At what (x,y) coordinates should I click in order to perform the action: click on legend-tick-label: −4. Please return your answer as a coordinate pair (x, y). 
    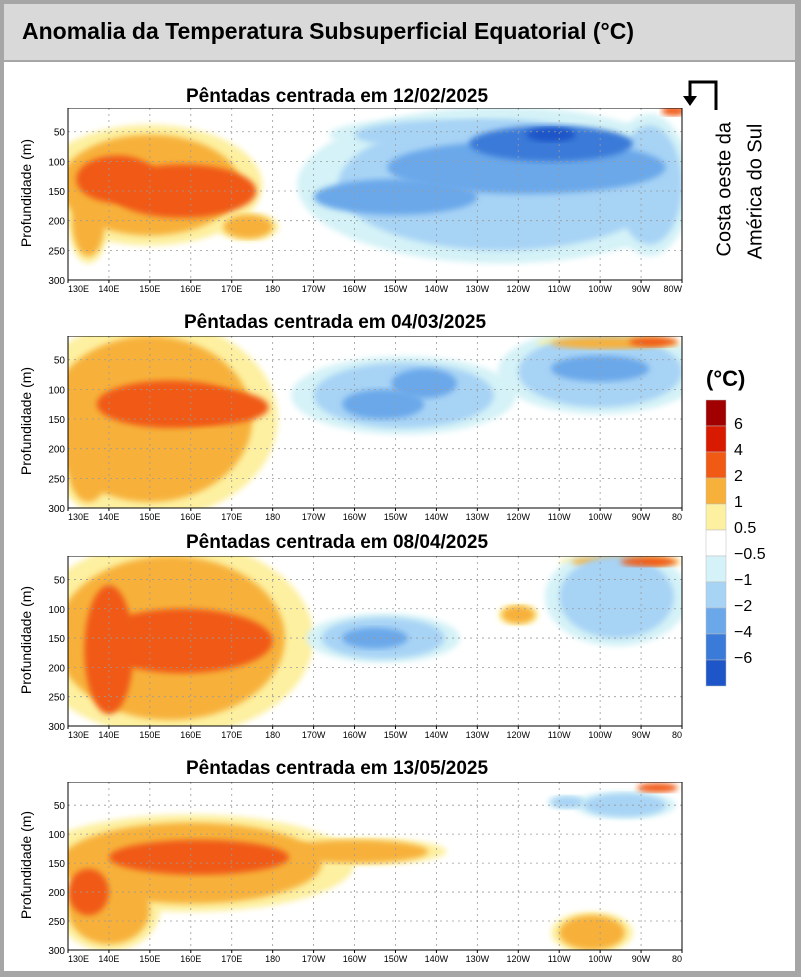
    Looking at the image, I should click on (743, 632).